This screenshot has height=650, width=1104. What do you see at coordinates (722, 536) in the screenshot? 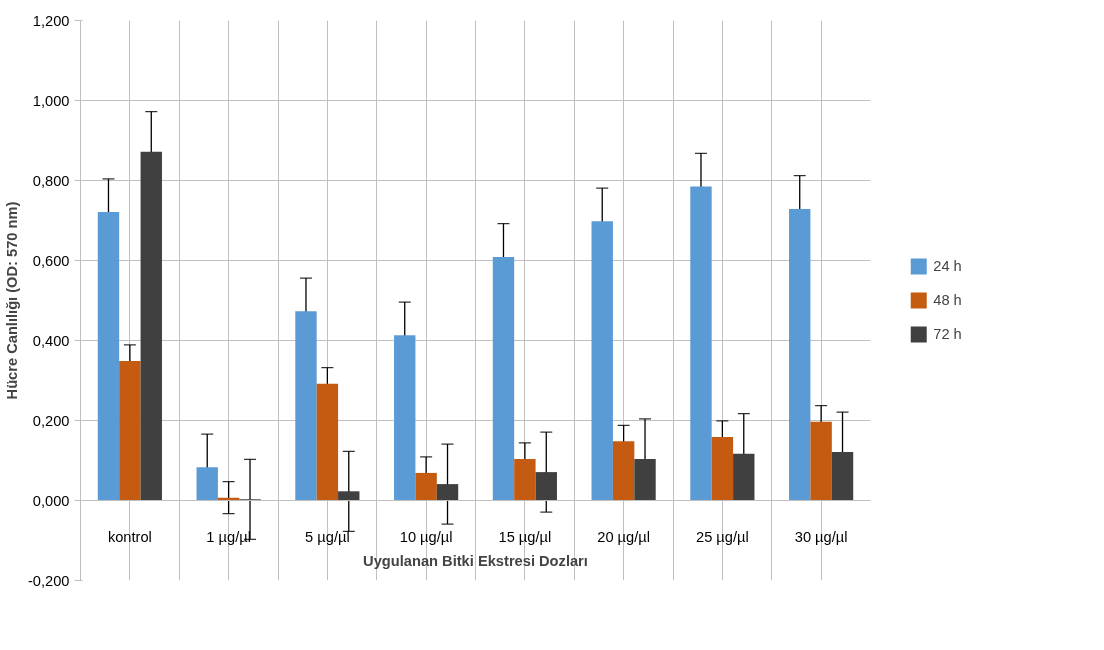
I see `x-tick-label: 25 µg/µl` at bounding box center [722, 536].